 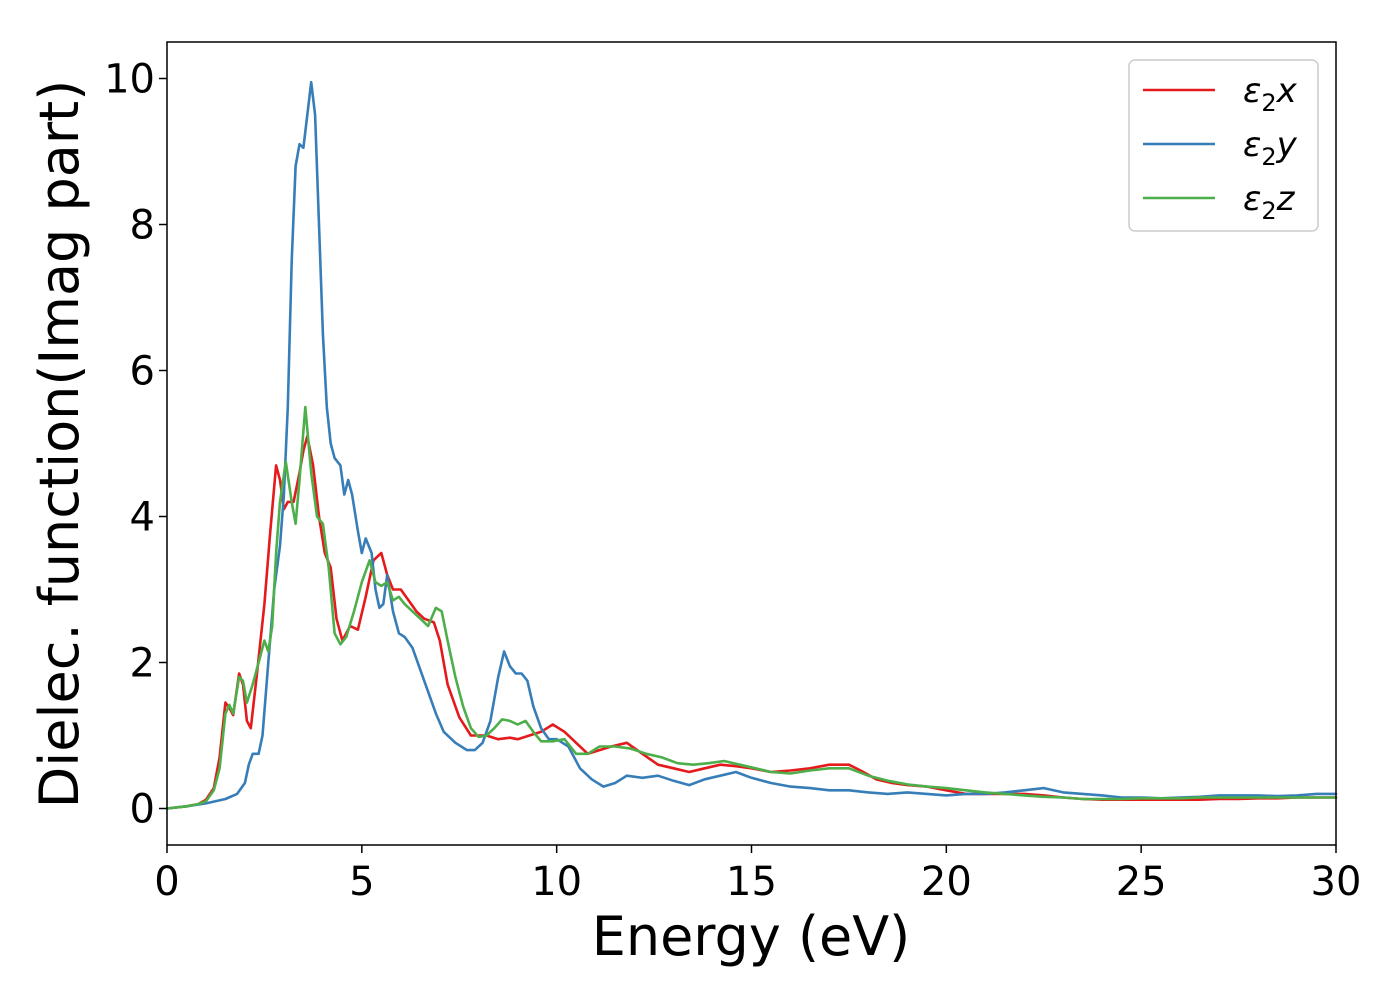 I want to click on x-tick-label: 20, so click(x=946, y=882).